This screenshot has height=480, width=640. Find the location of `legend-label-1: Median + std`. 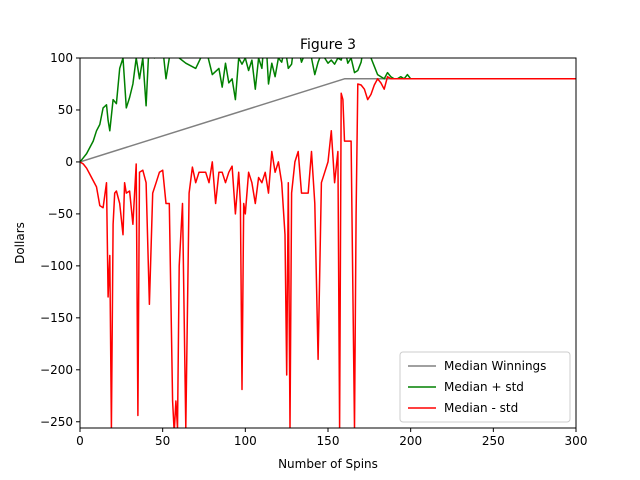

legend-label-1: Median + std is located at coordinates (484, 387).